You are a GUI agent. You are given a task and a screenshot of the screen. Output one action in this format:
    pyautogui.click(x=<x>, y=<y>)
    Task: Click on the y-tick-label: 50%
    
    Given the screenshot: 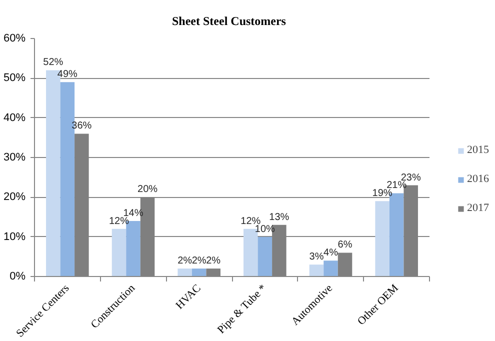 What is the action you would take?
    pyautogui.click(x=14, y=78)
    